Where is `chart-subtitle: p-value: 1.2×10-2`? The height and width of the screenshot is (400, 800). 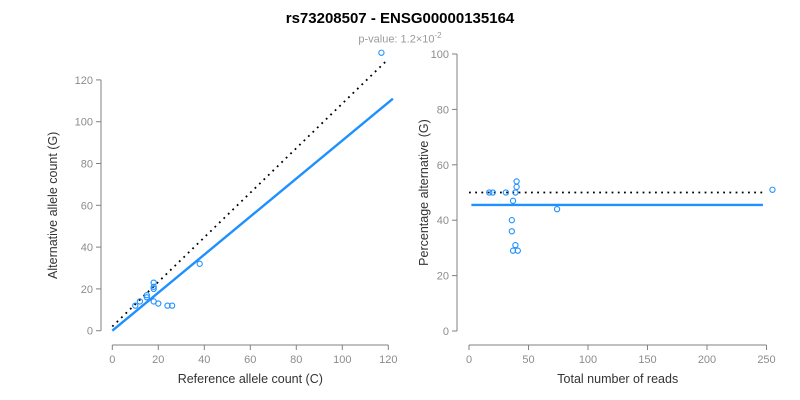 chart-subtitle: p-value: 1.2×10-2 is located at coordinates (400, 38).